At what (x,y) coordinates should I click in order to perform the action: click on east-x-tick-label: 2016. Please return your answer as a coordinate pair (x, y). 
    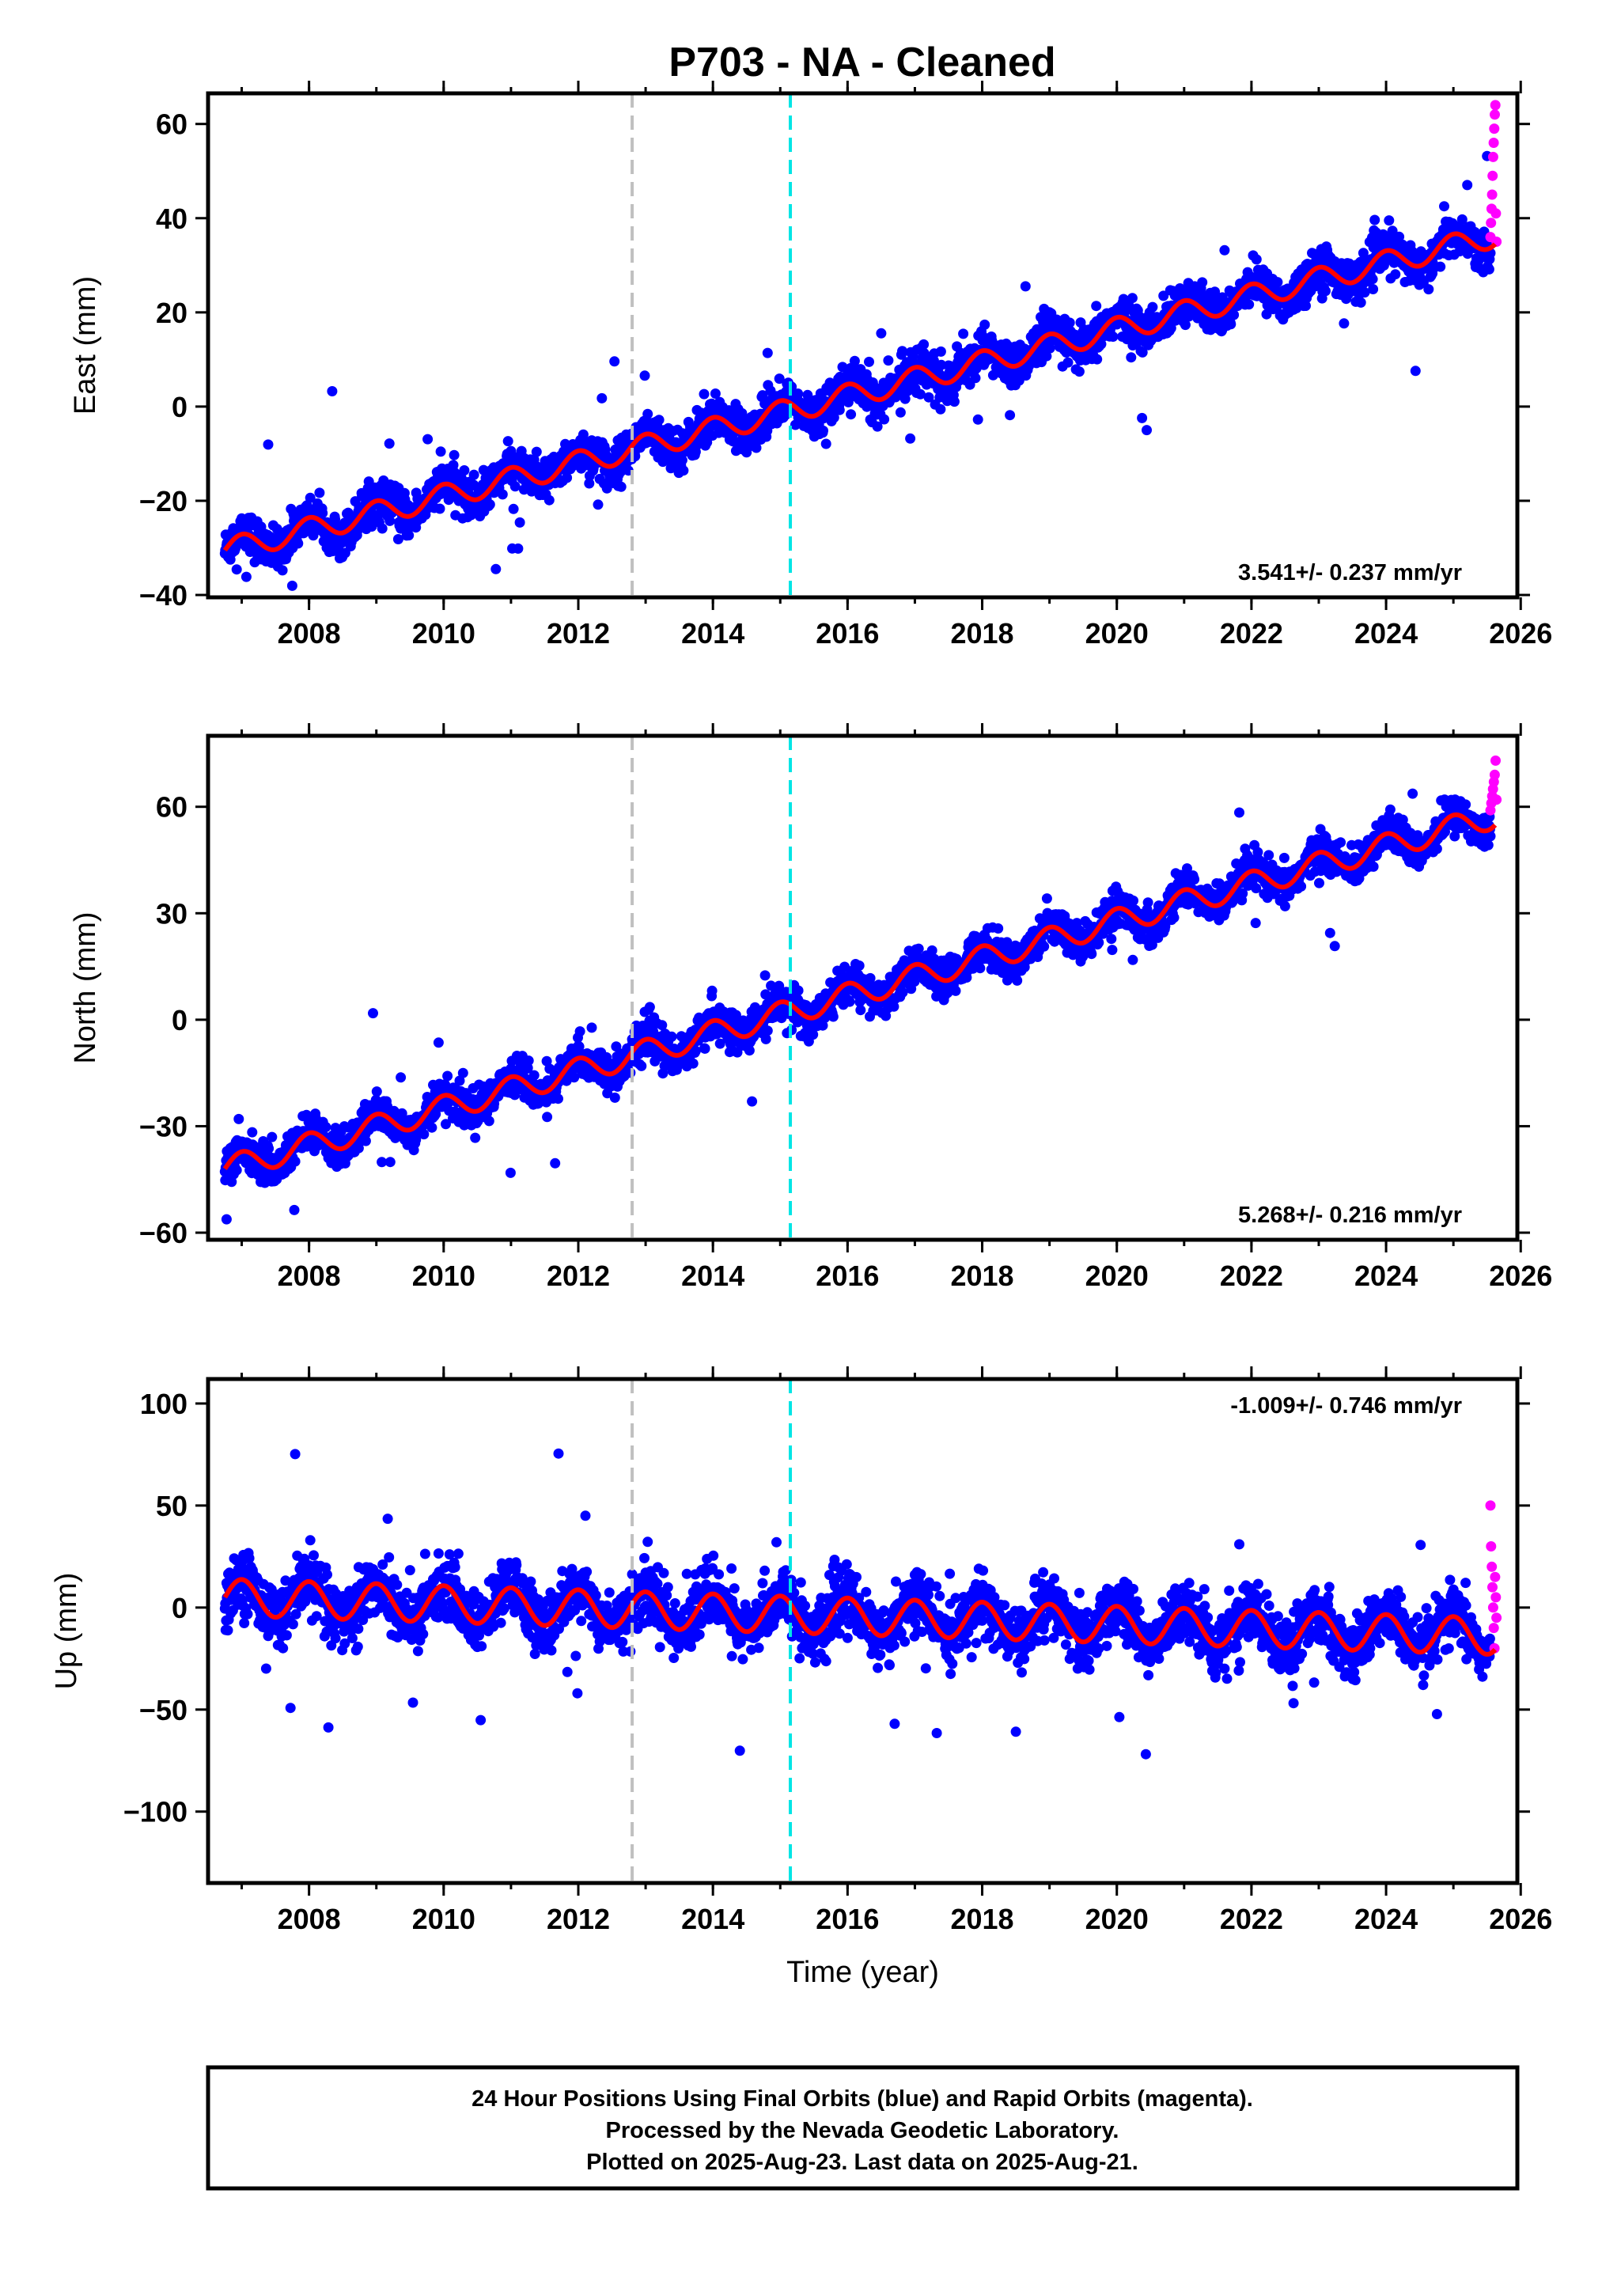
    Looking at the image, I should click on (848, 633).